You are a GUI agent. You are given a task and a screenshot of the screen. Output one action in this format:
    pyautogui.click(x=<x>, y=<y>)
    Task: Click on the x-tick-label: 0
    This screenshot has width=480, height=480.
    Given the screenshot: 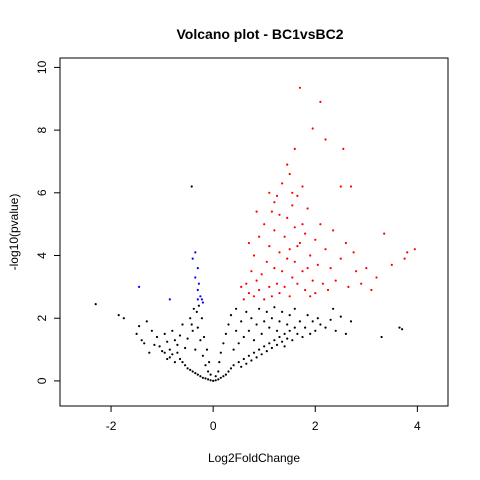 What is the action you would take?
    pyautogui.click(x=213, y=426)
    